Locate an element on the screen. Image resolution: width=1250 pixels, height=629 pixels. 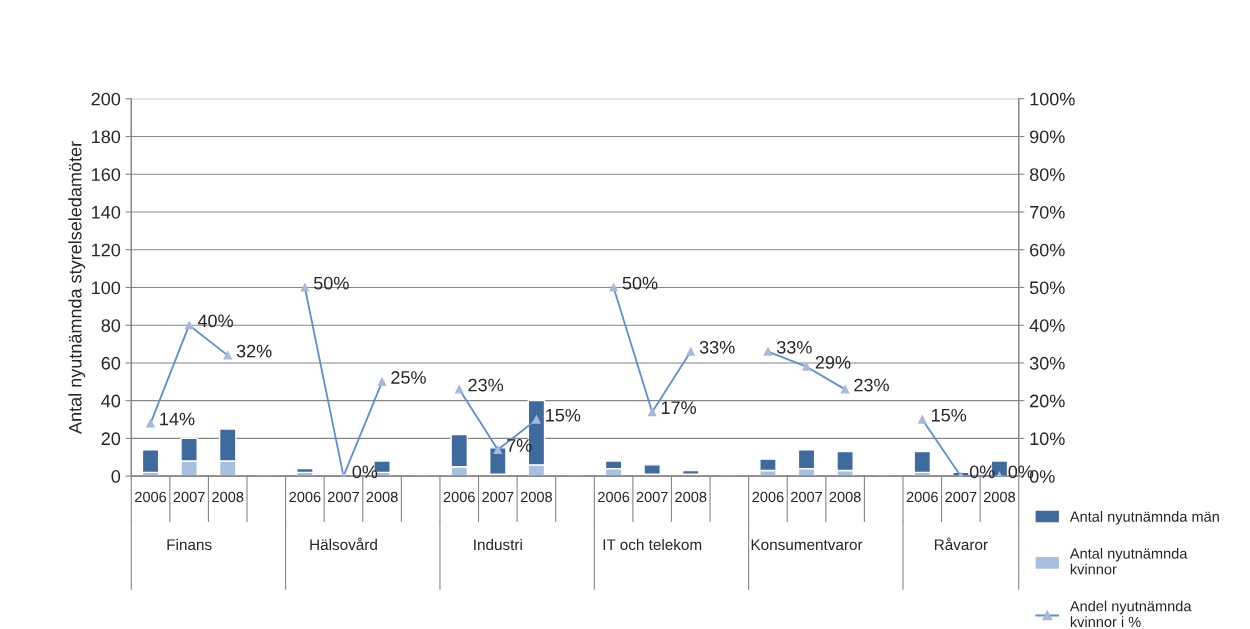
text: IT och telekom is located at coordinates (652, 544).